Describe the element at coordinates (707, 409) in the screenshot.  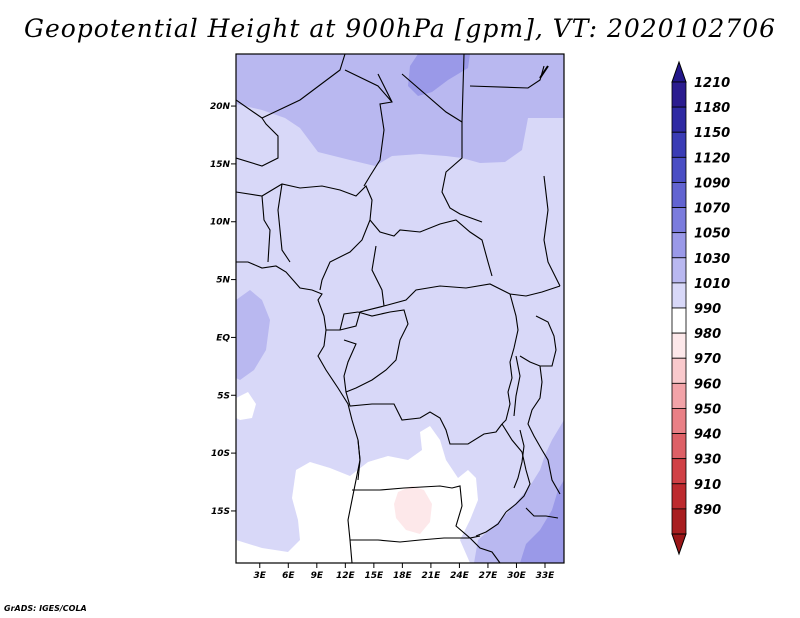
I see `colorbar-label: 950` at that location.